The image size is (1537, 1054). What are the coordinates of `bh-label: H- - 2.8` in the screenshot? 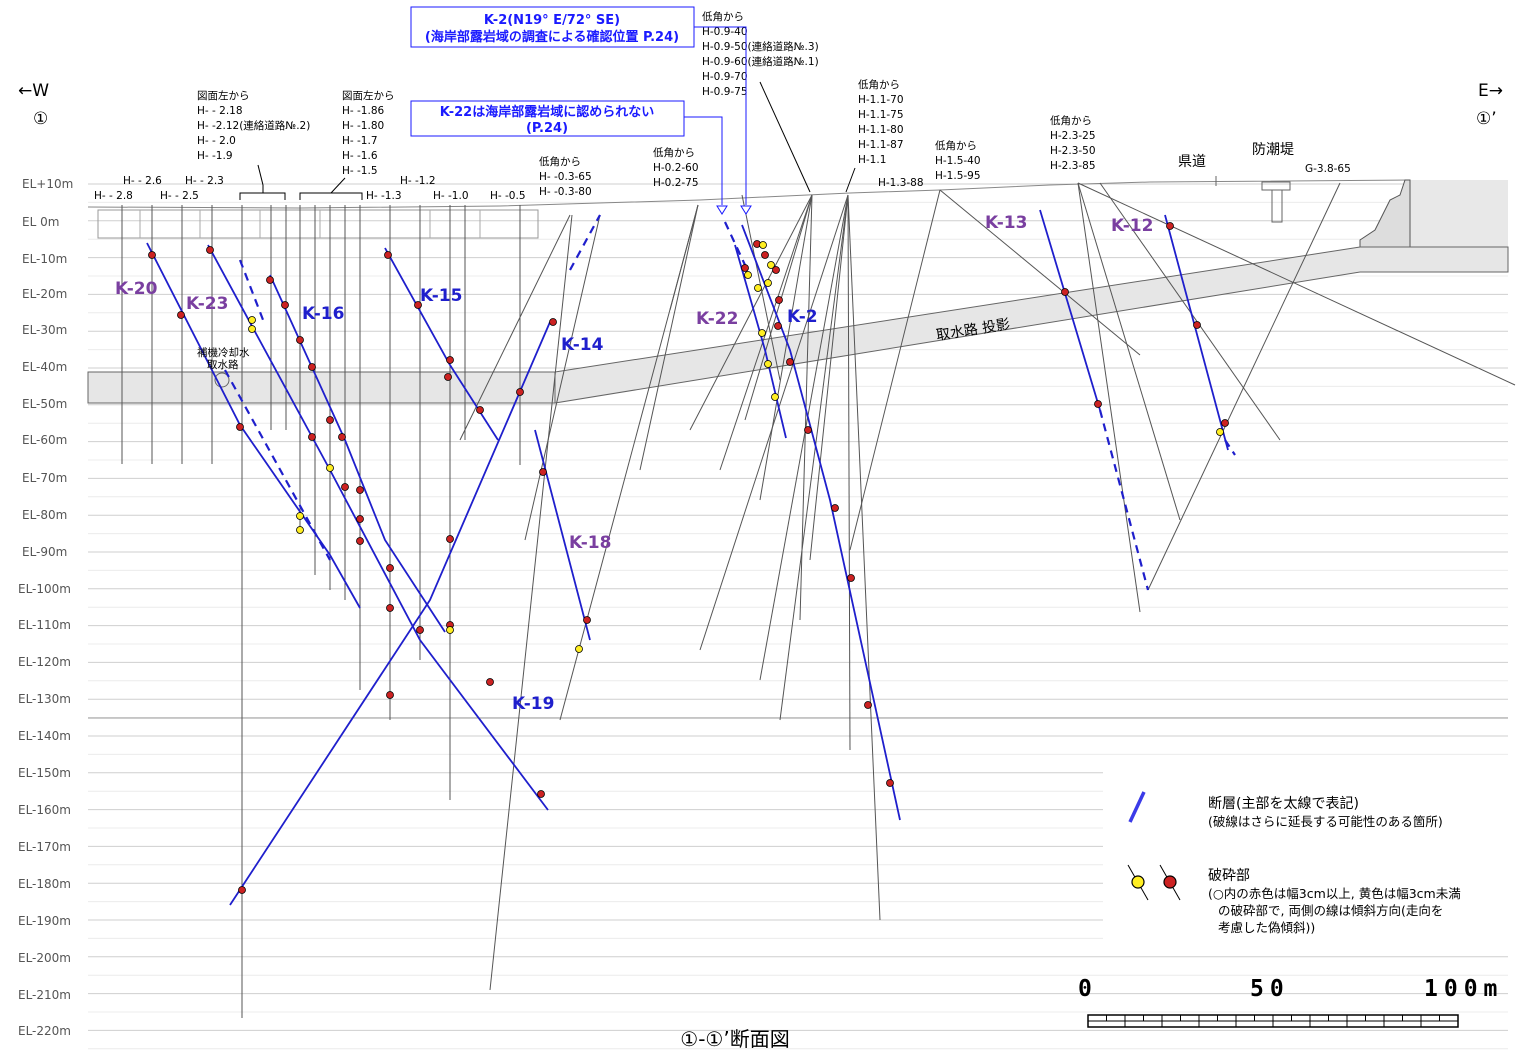 It's located at (113, 196).